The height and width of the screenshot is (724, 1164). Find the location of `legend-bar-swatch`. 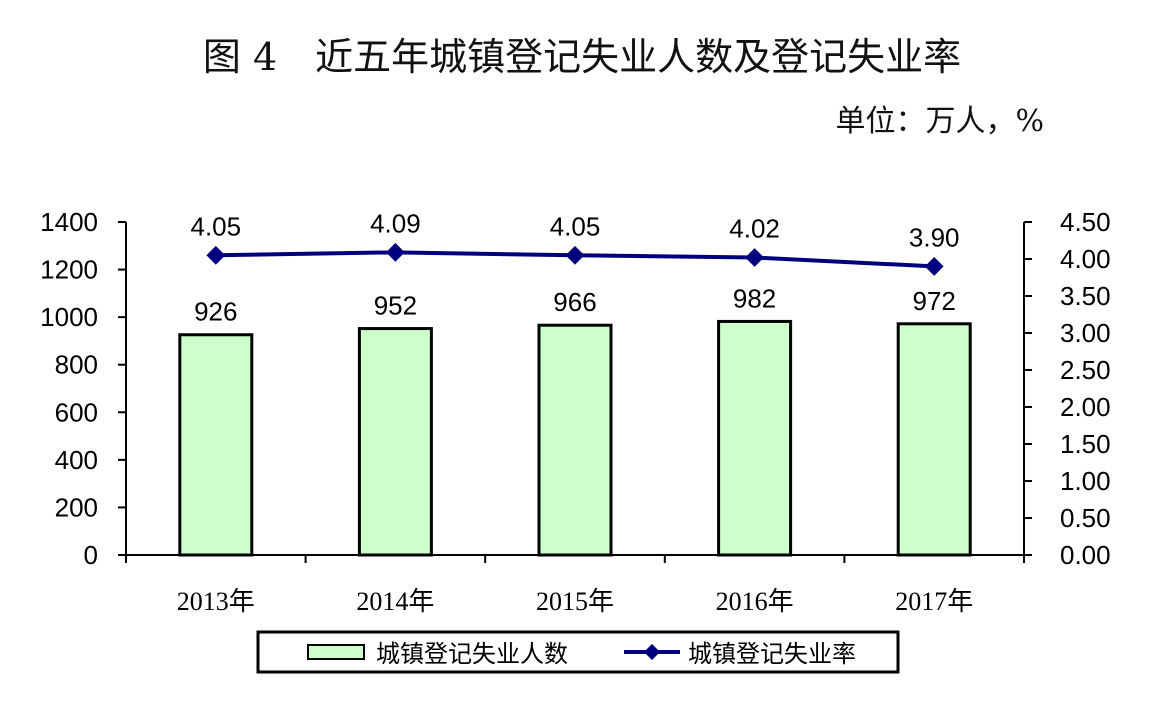

legend-bar-swatch is located at coordinates (336, 652).